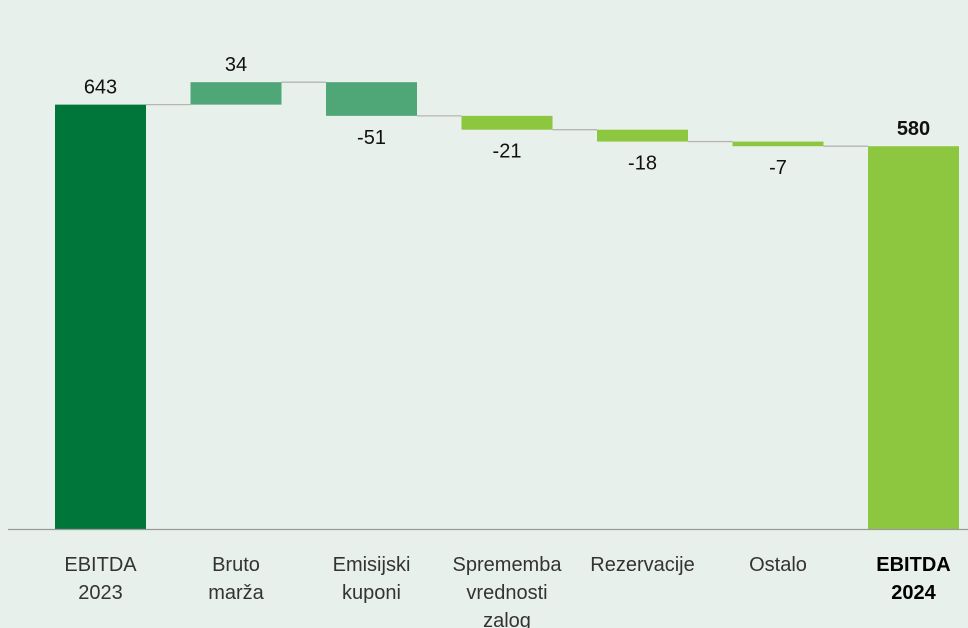 The height and width of the screenshot is (628, 968). Describe the element at coordinates (508, 565) in the screenshot. I see `category-label-line: Sprememba` at that location.